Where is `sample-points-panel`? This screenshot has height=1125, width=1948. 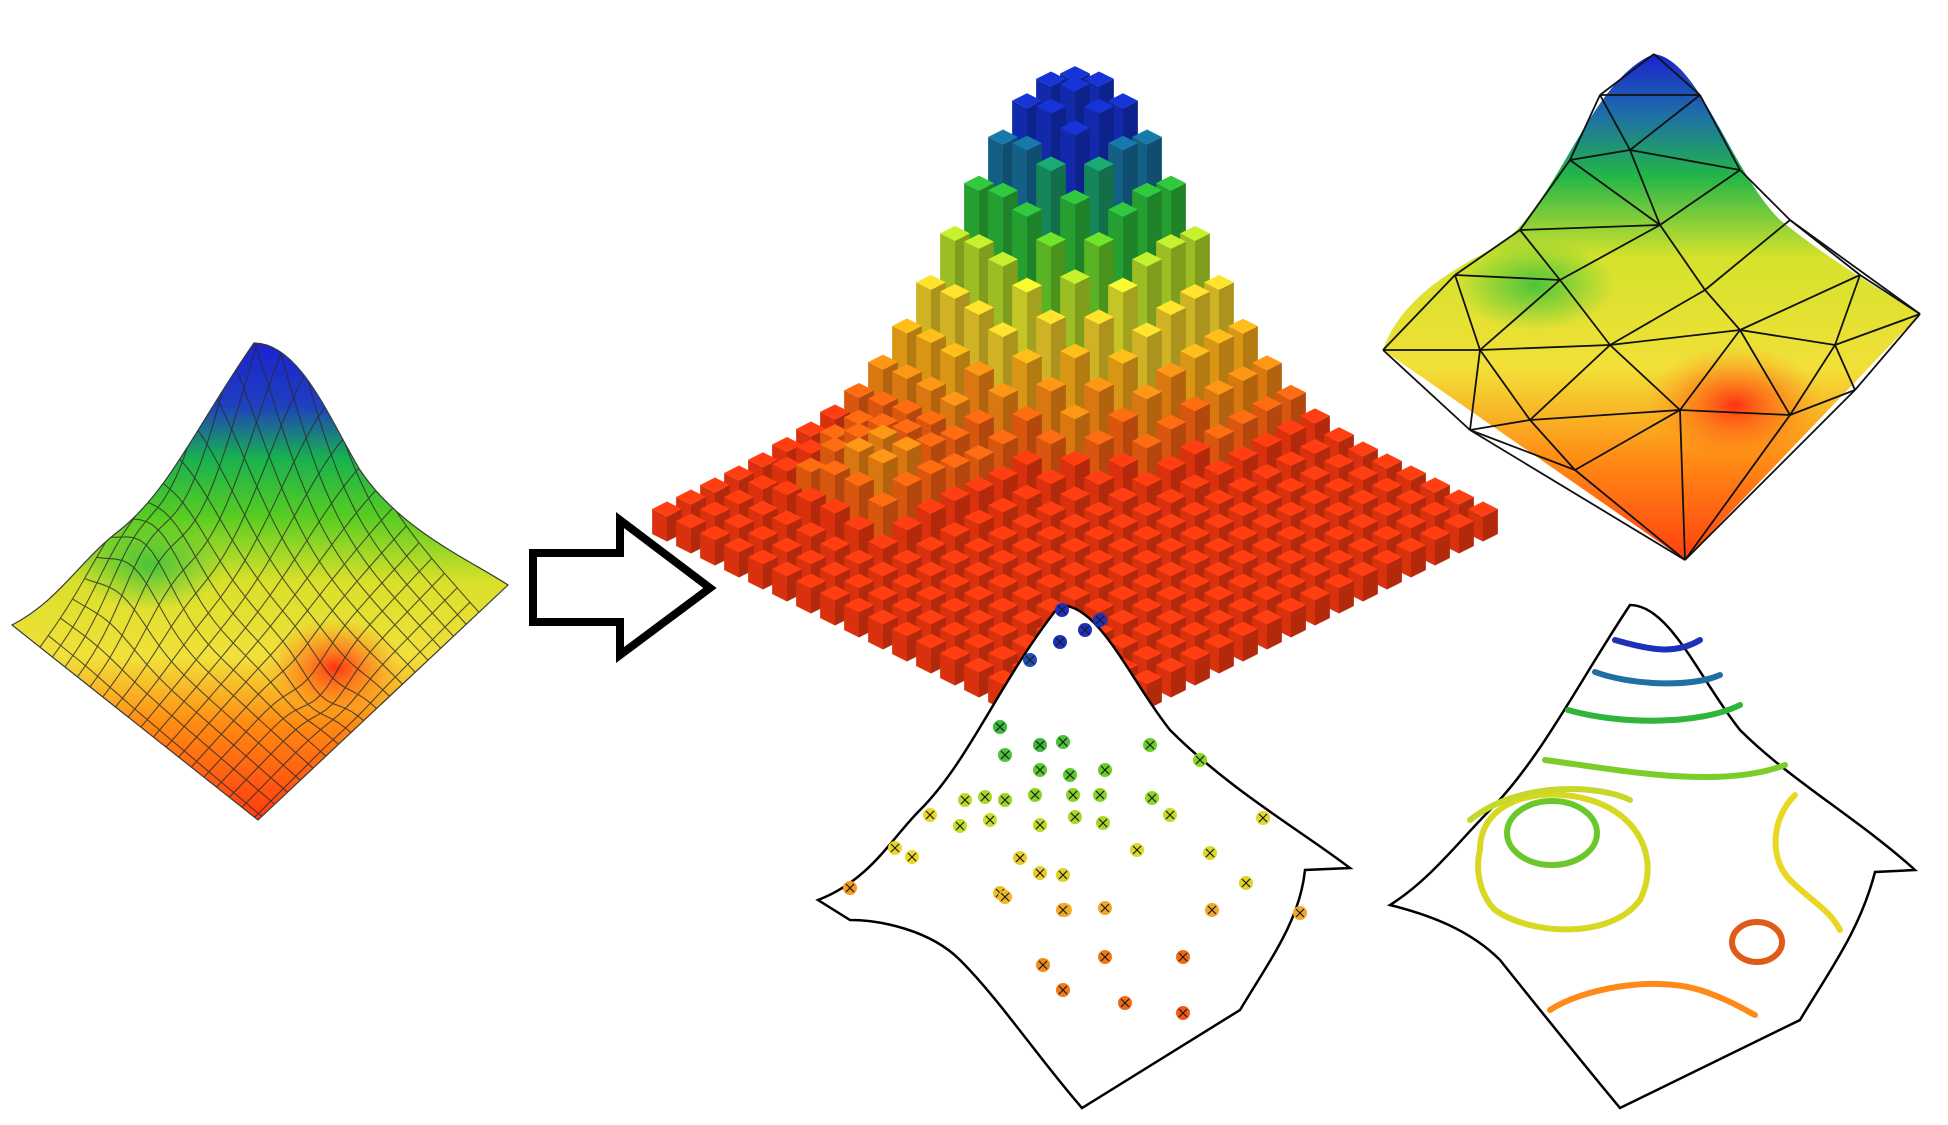
sample-points-panel is located at coordinates (1084, 856).